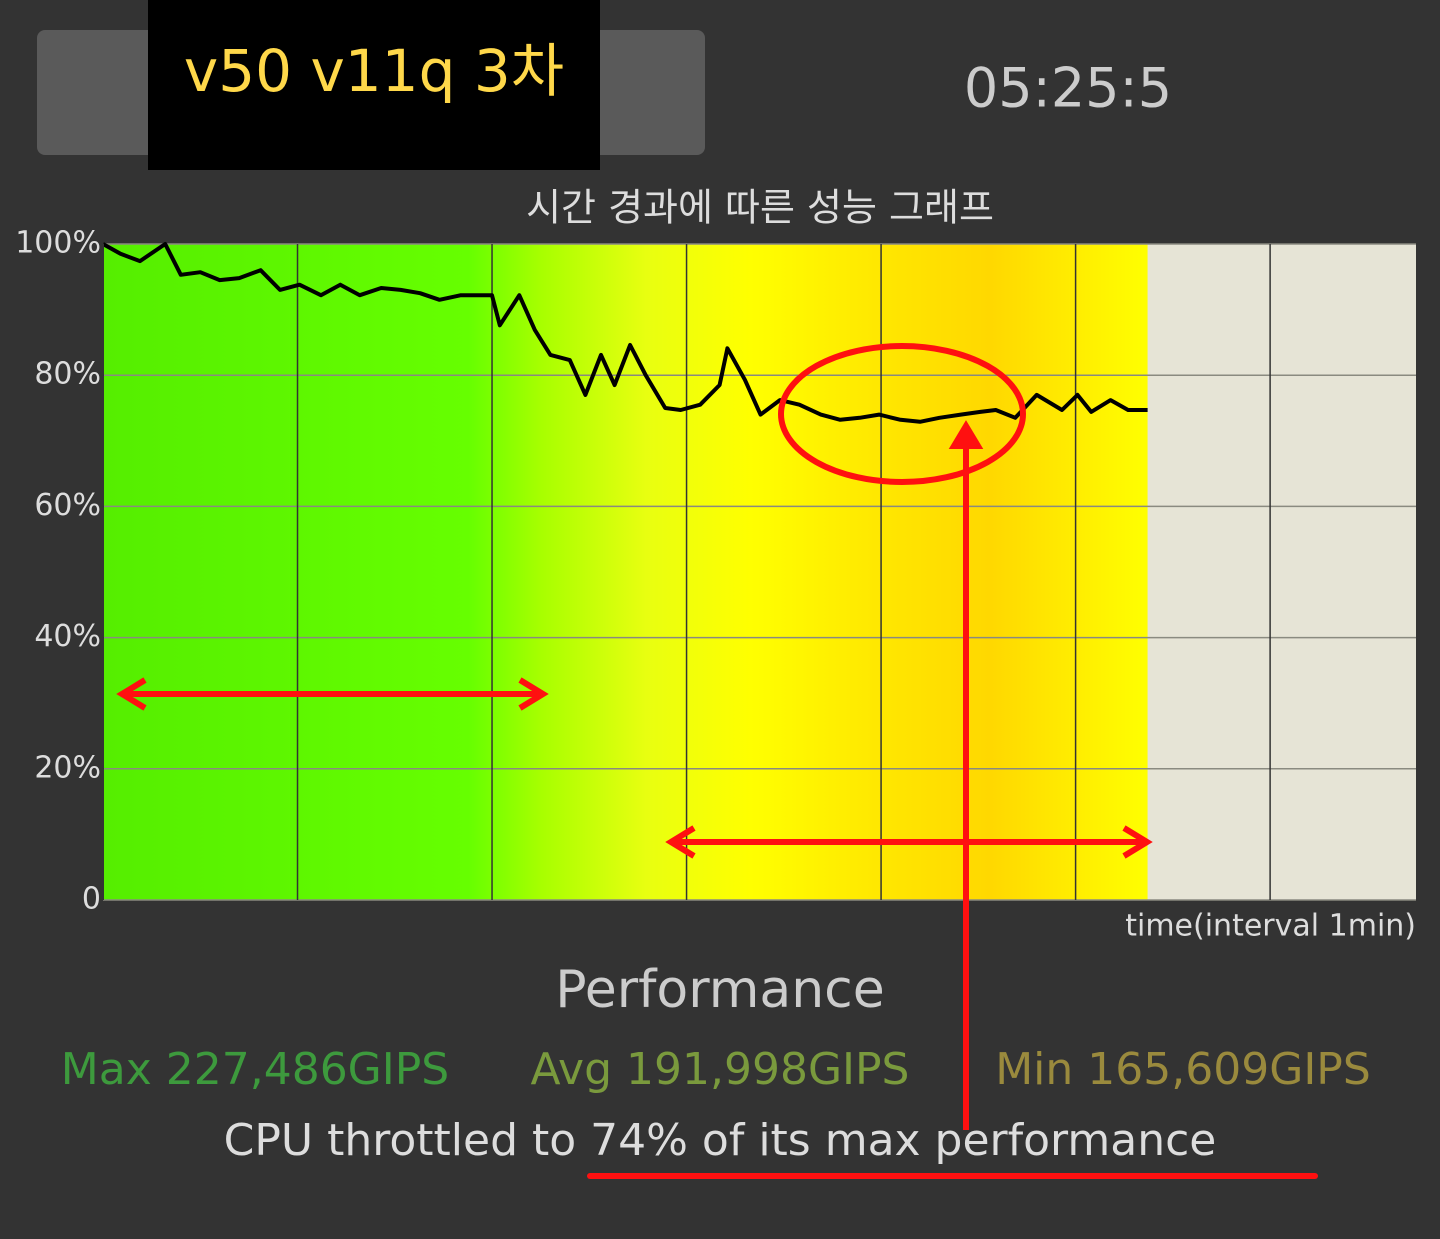  I want to click on performance-line, so click(625, 333).